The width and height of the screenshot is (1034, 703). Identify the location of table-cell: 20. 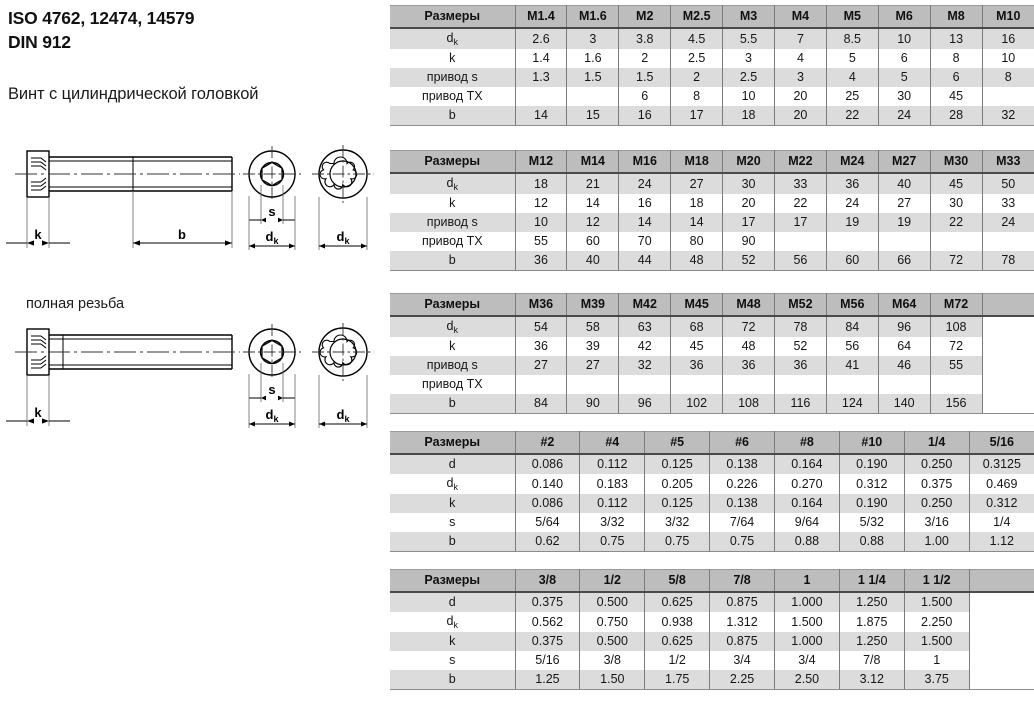
(800, 96).